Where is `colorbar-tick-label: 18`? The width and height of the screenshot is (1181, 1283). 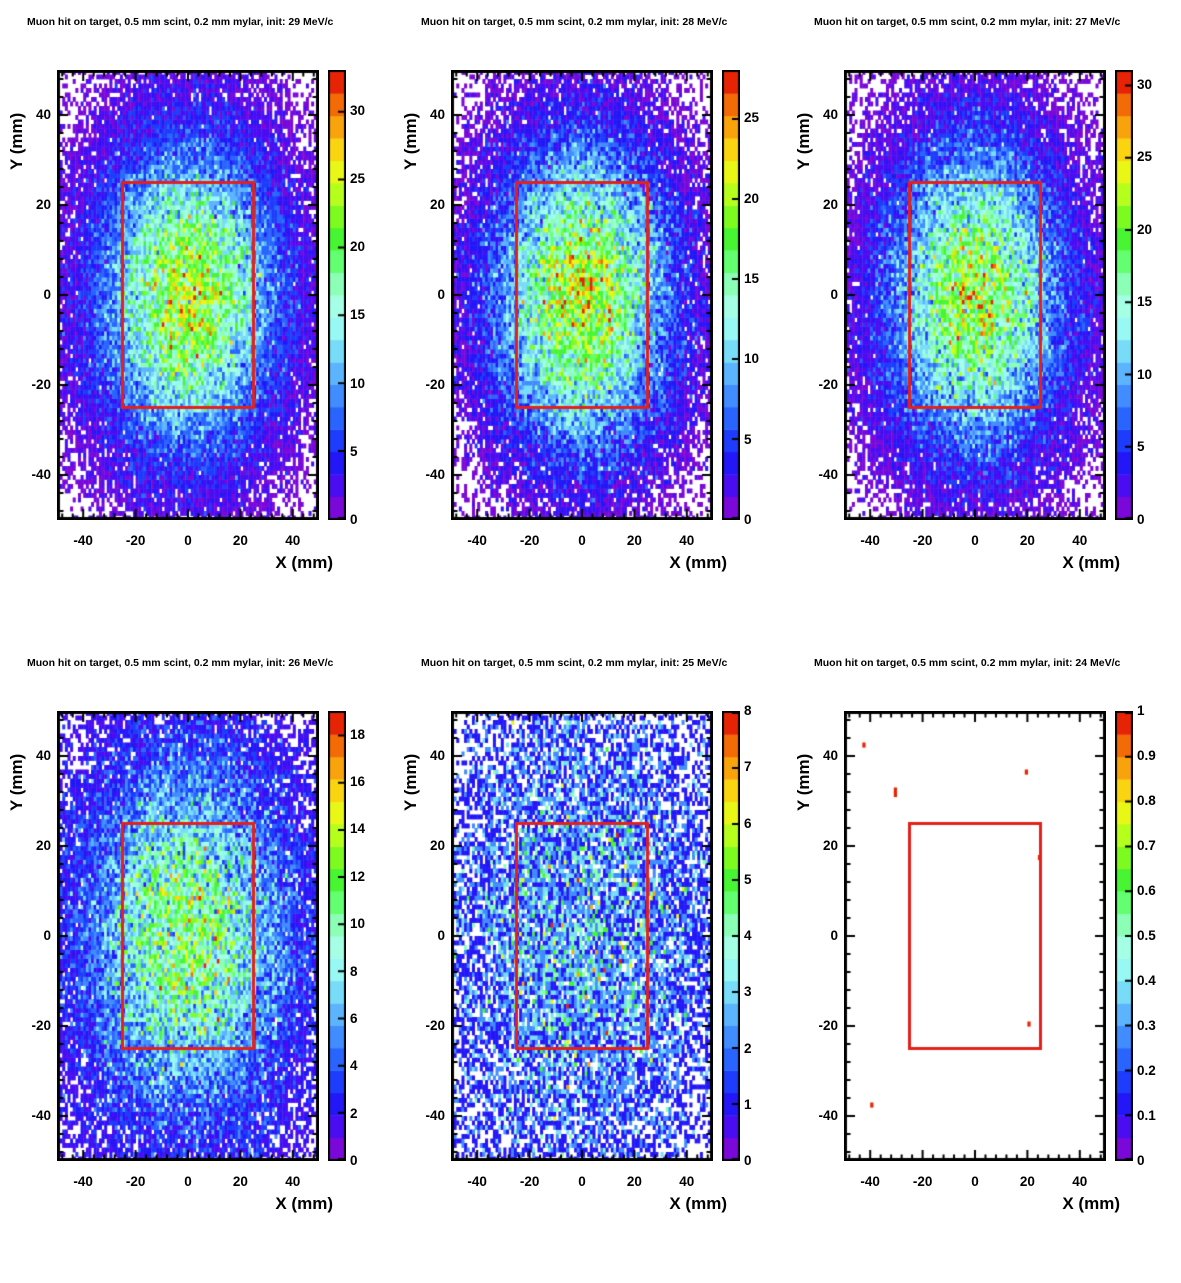 colorbar-tick-label: 18 is located at coordinates (358, 734).